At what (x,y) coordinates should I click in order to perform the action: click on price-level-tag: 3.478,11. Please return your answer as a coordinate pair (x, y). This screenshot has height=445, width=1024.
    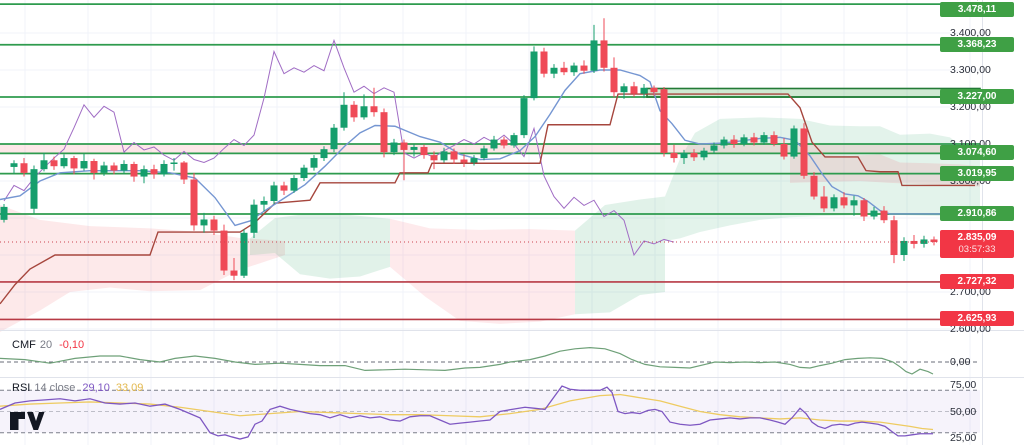
    Looking at the image, I should click on (977, 9).